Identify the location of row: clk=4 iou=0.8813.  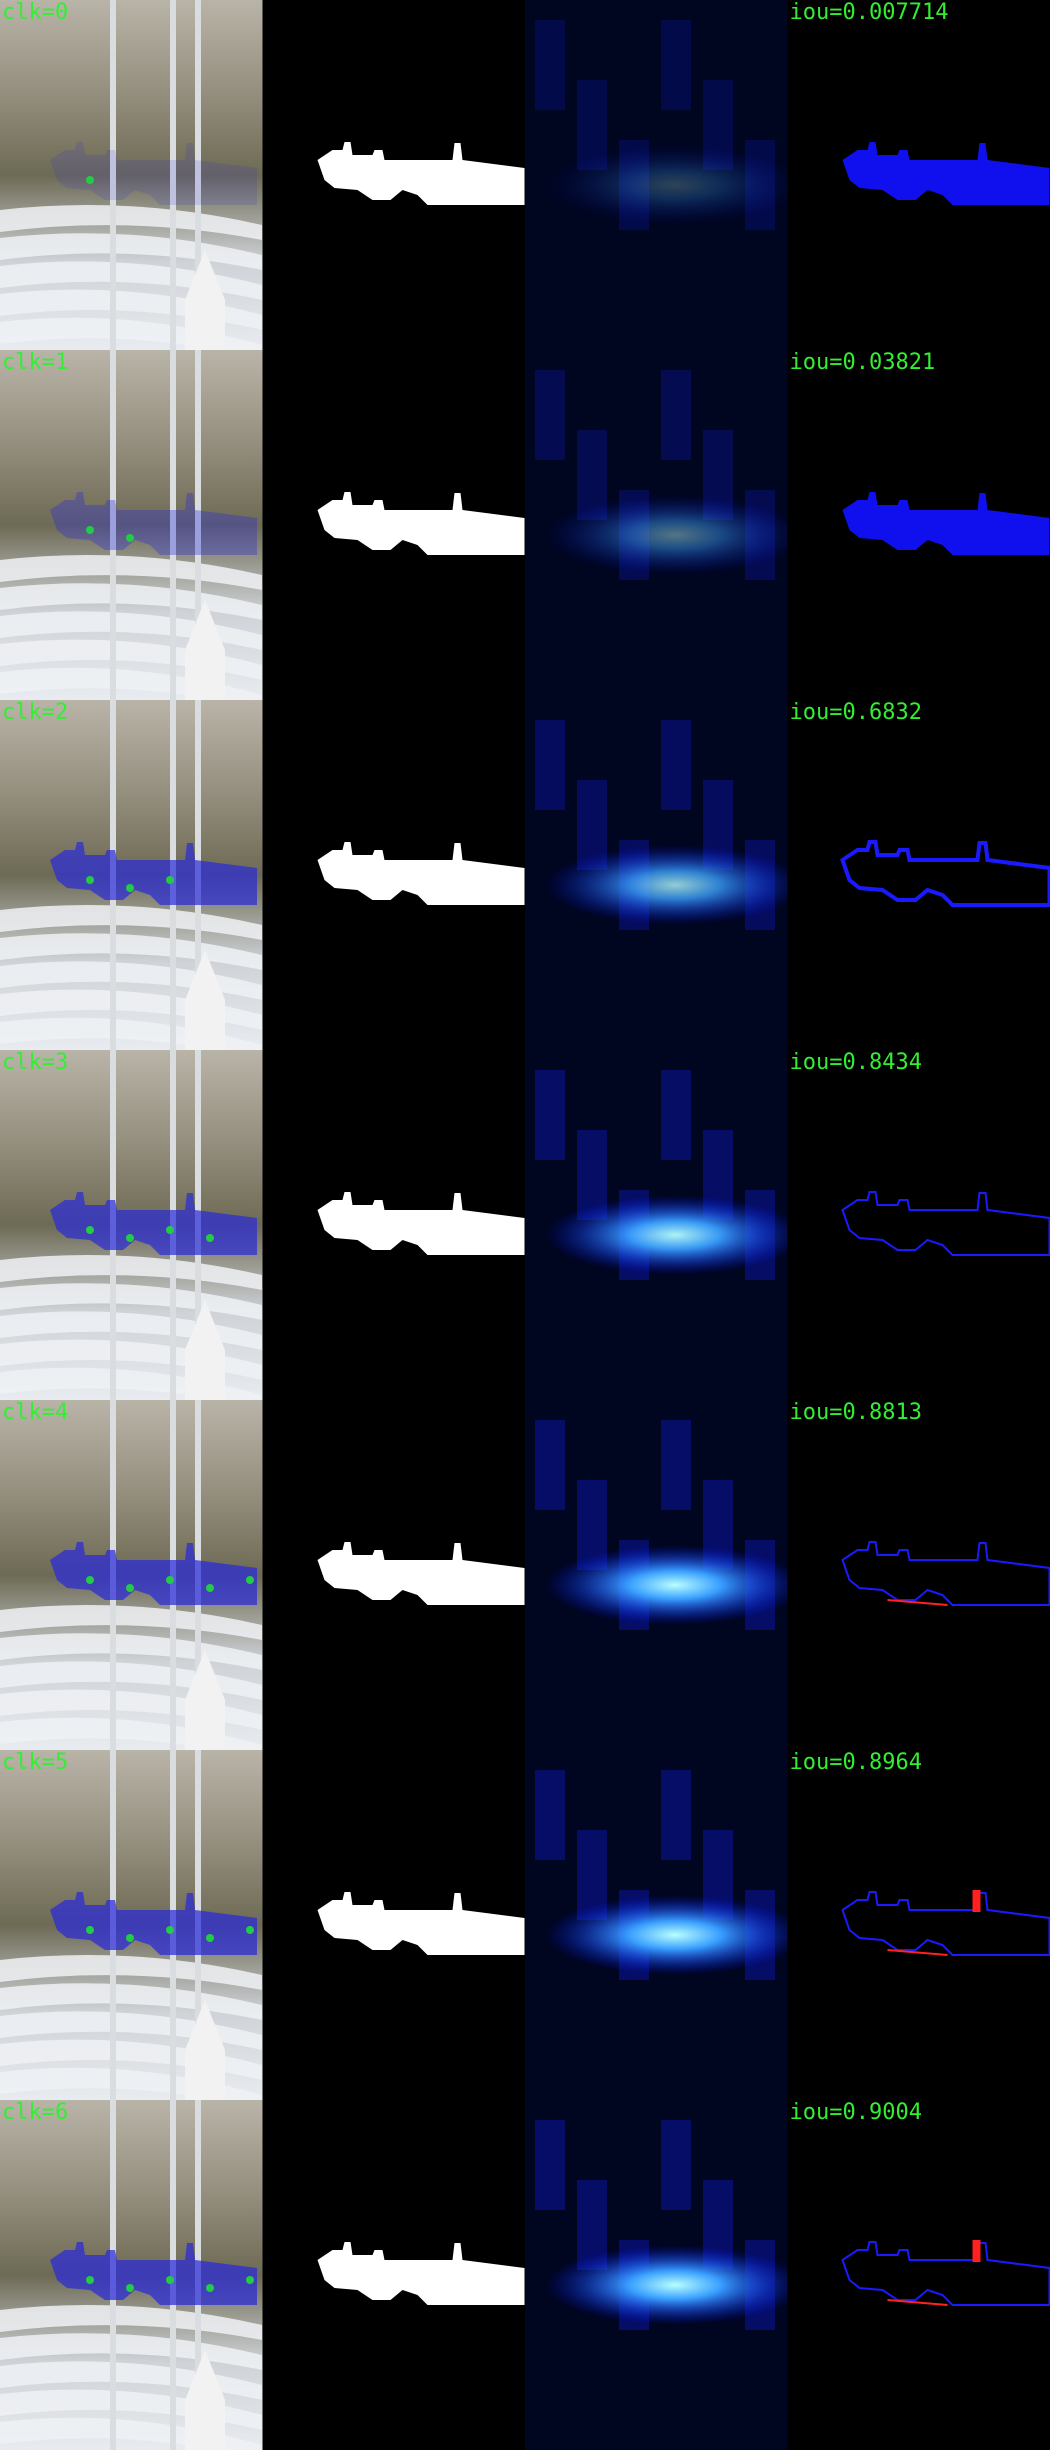
(525, 1580).